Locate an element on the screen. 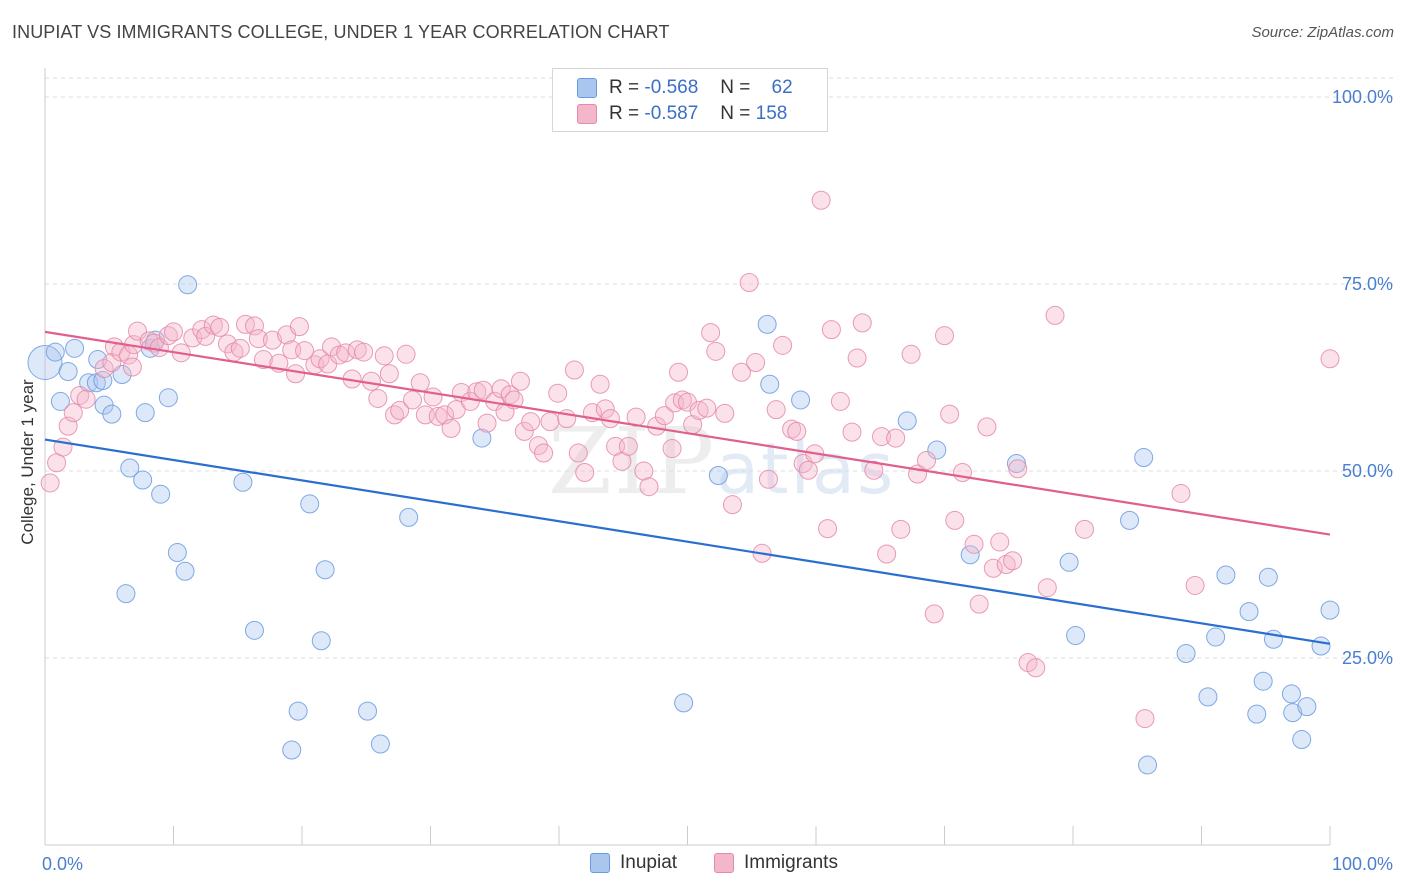 This screenshot has width=1406, height=892. series-legend: Inupiat Immigrants is located at coordinates (703, 865).